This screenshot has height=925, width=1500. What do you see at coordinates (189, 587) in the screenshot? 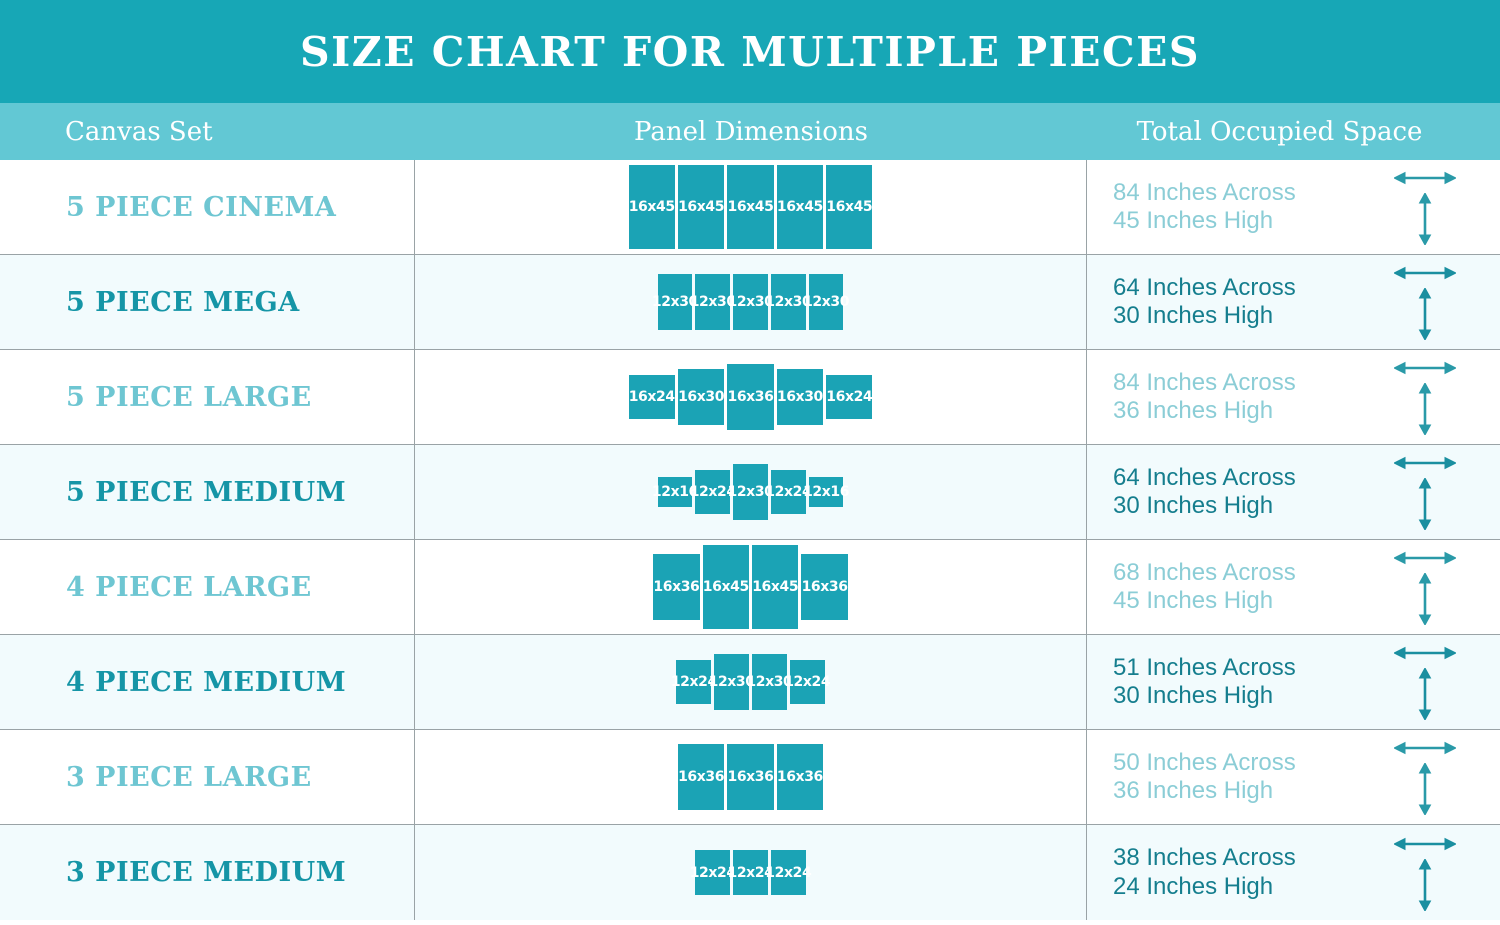
I see `canvas-set-label: 4 PIECE LARGE` at bounding box center [189, 587].